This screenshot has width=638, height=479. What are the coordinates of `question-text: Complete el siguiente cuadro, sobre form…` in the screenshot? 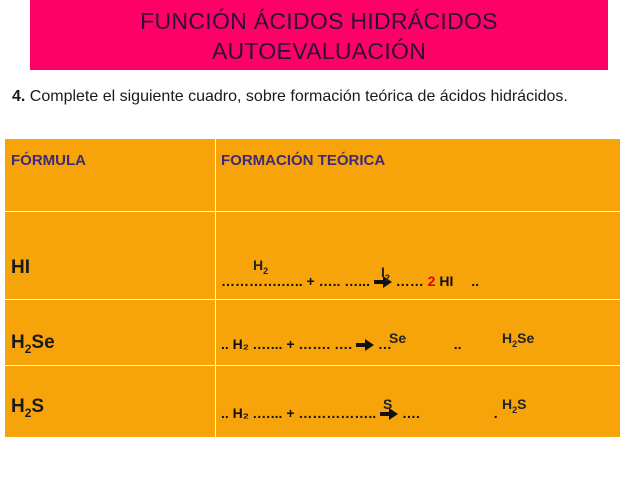 It's located at (296, 96).